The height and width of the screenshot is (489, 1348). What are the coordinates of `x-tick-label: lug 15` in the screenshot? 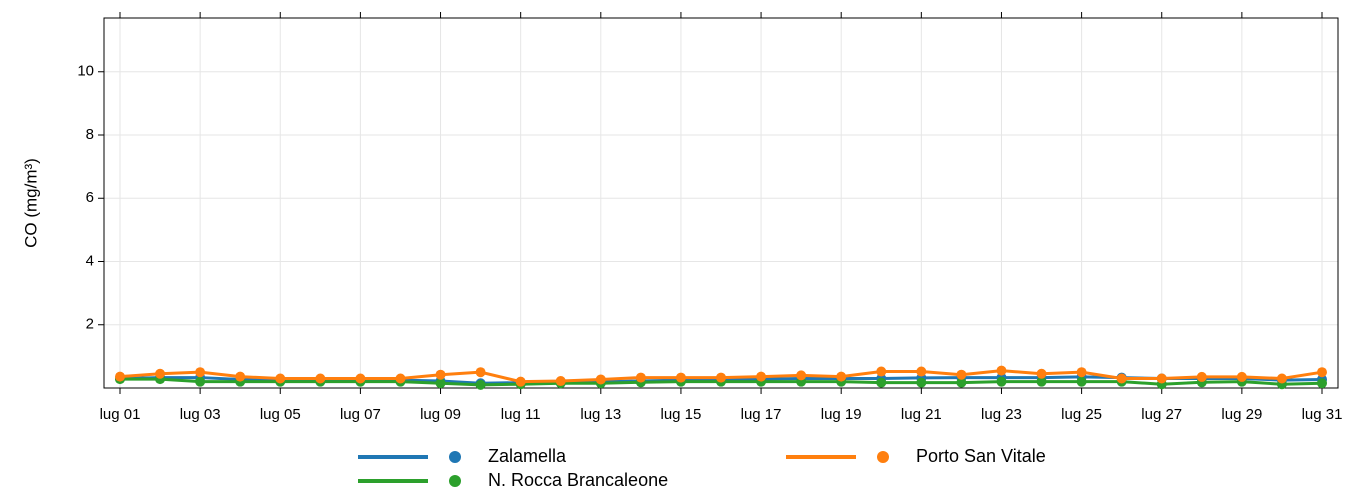 It's located at (680, 414).